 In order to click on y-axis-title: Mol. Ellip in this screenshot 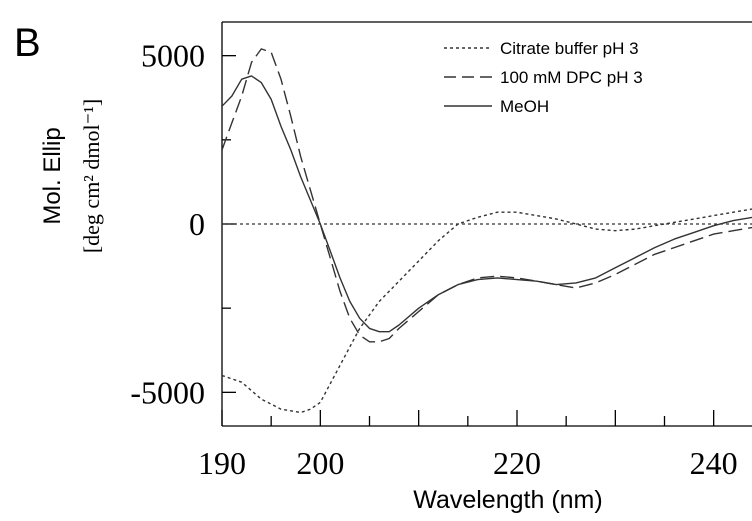, I will do `click(52, 175)`.